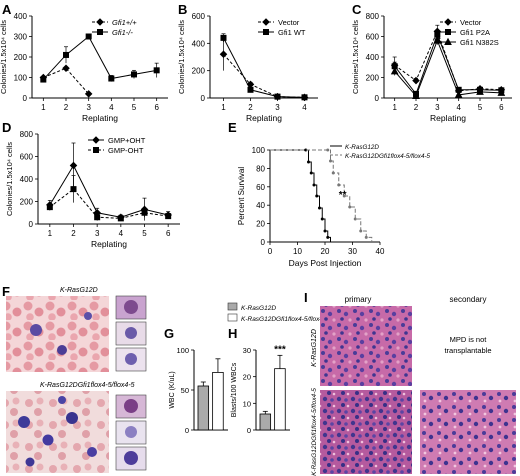 This screenshot has width=520, height=476. I want to click on panel-i-note-line2: transplantable, so click(467, 350).